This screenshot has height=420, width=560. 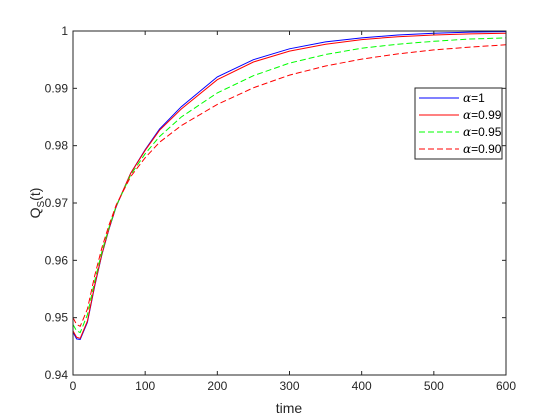 What do you see at coordinates (362, 386) in the screenshot?
I see `x-tick-label: 400` at bounding box center [362, 386].